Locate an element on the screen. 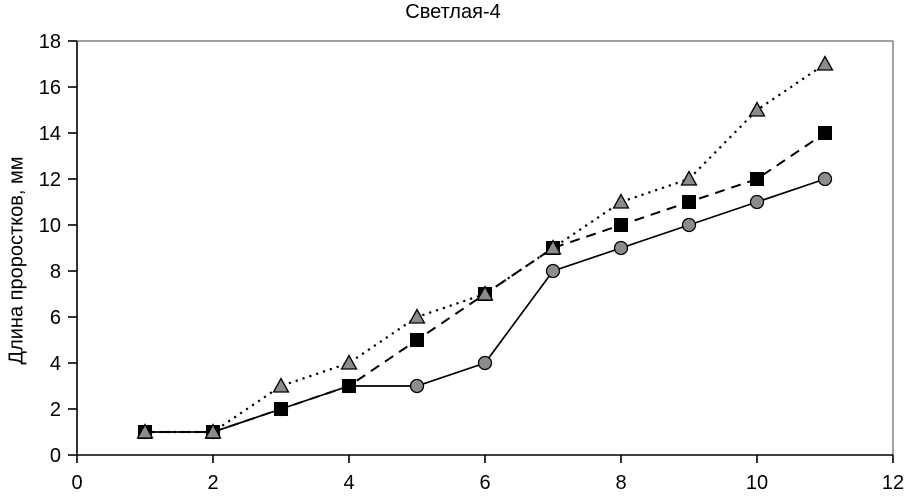 The height and width of the screenshot is (497, 906). y-tick-label: 12 is located at coordinates (50, 180).